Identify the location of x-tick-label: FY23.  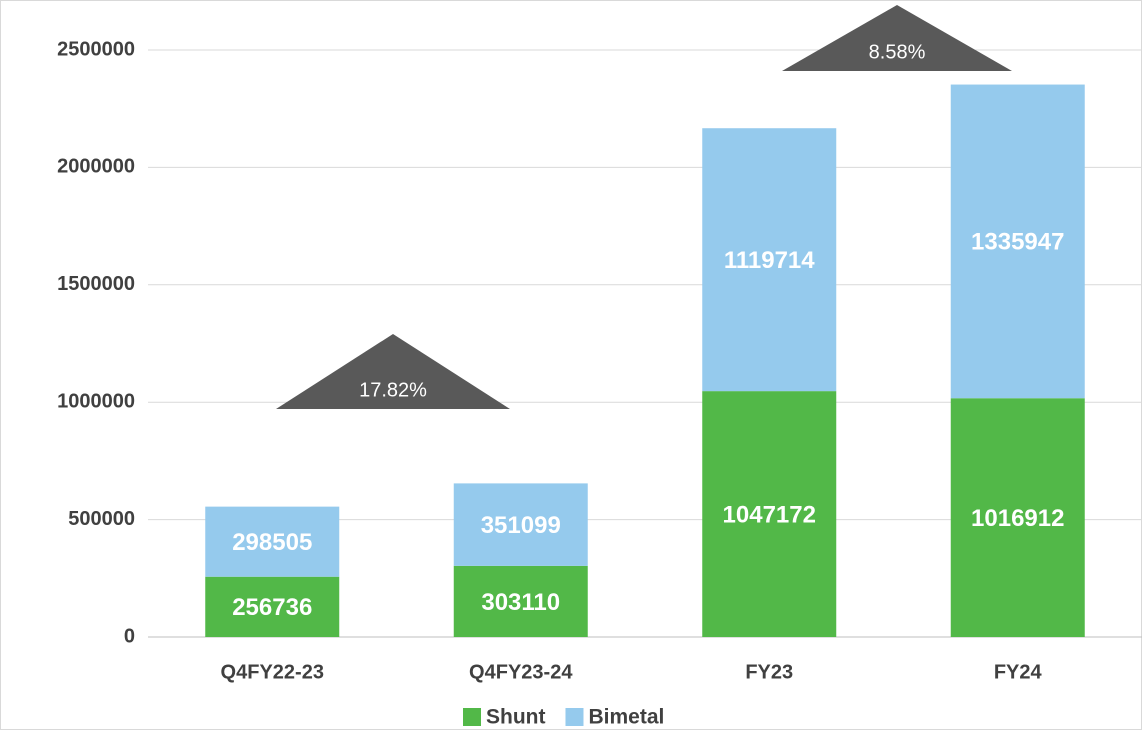
(769, 672).